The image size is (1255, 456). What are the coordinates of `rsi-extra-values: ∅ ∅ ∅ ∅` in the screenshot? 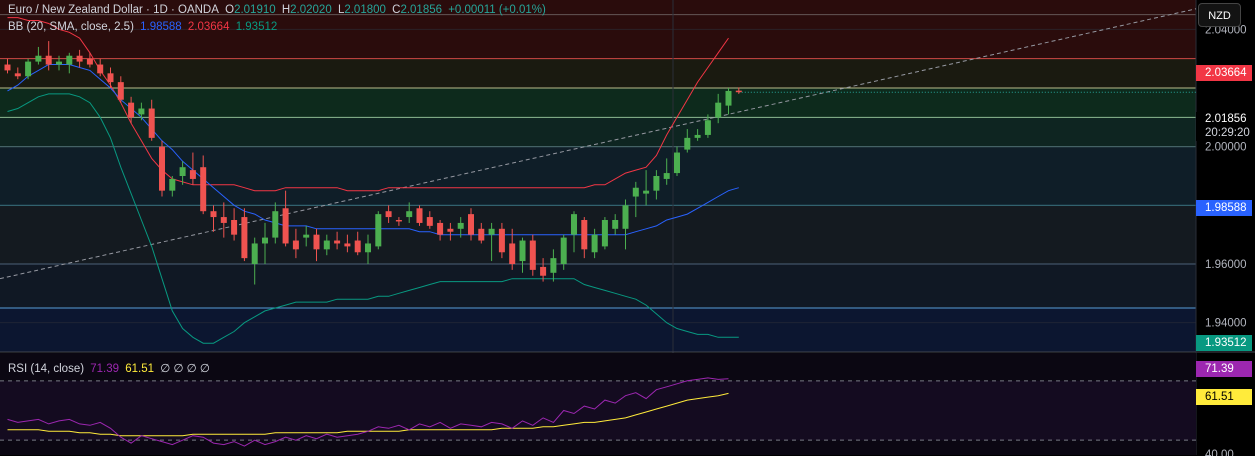 It's located at (185, 369).